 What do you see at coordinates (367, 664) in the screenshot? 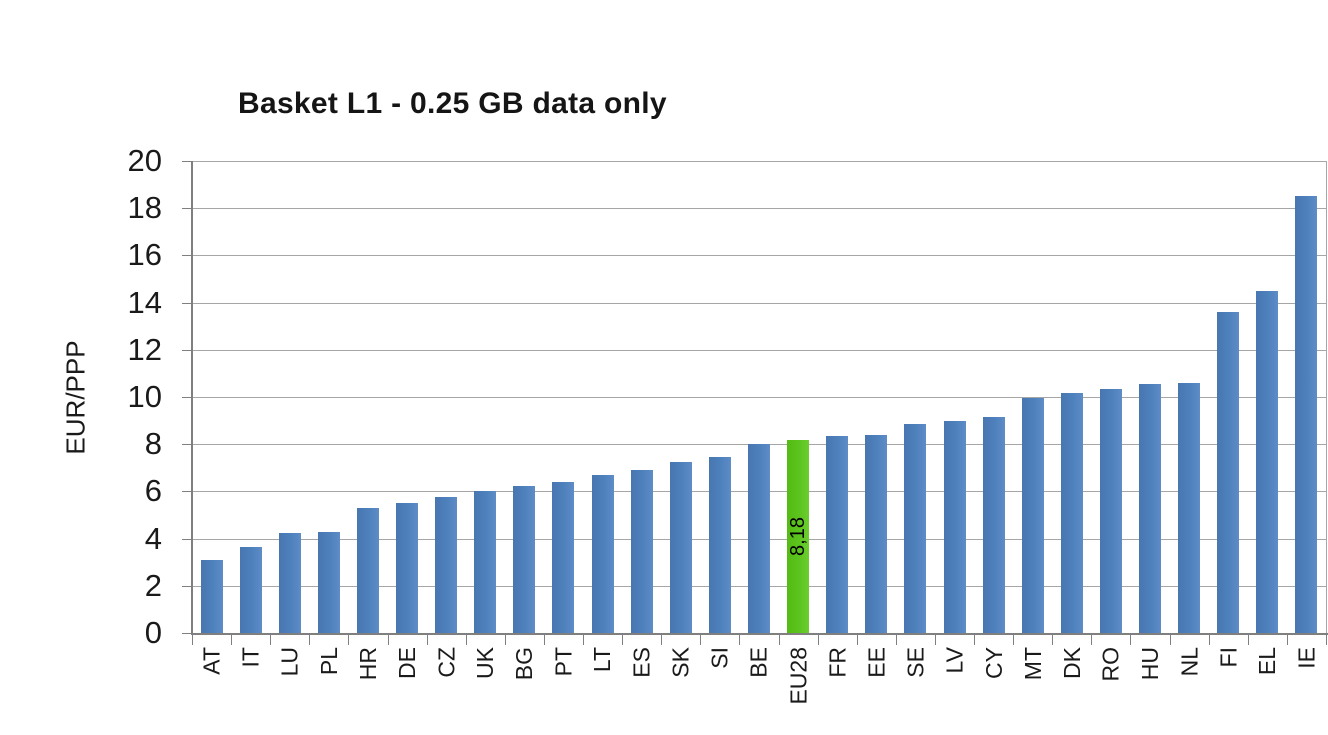
I see `x-tick-label-HR: HR` at bounding box center [367, 664].